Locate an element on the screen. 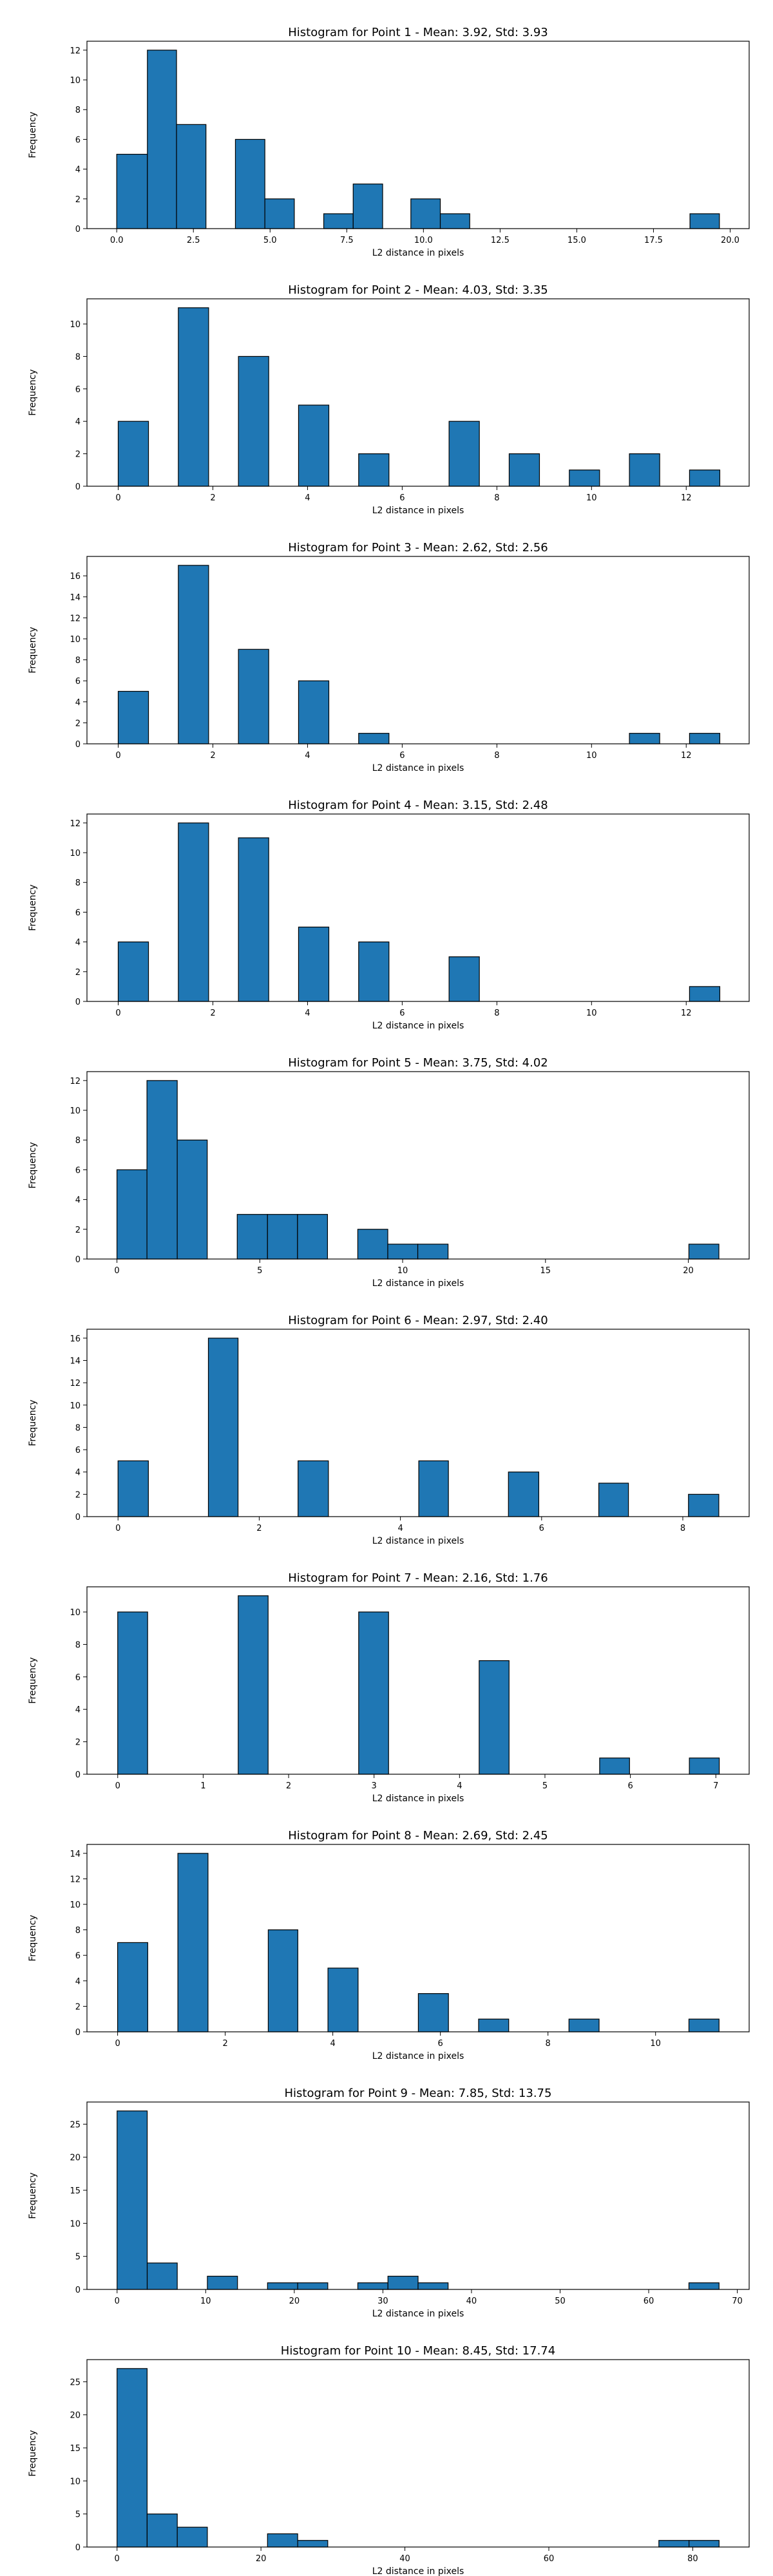 The image size is (773, 2576). x-tick-label: 10 is located at coordinates (402, 1271).